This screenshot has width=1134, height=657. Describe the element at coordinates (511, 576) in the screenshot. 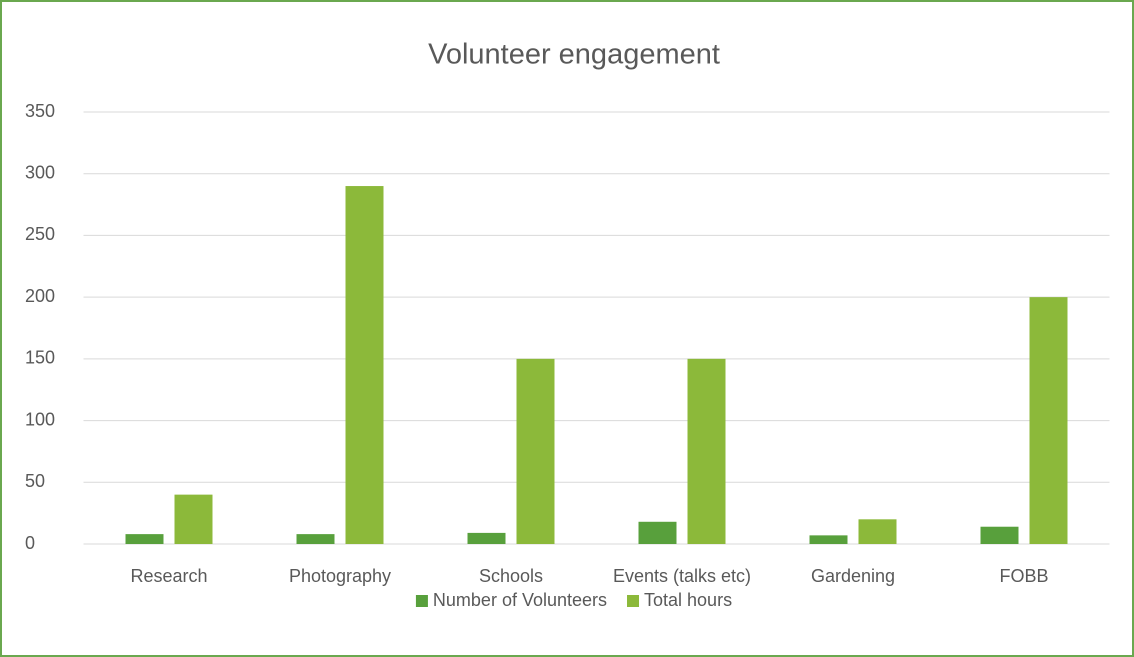

I see `x-tick-label: Schools` at that location.